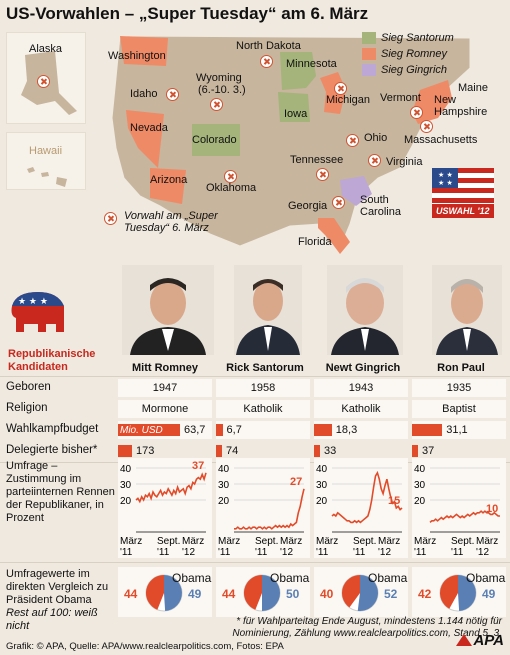 This screenshot has width=510, height=655. Describe the element at coordinates (198, 466) in the screenshot. I see `poll-end-label: 37` at that location.